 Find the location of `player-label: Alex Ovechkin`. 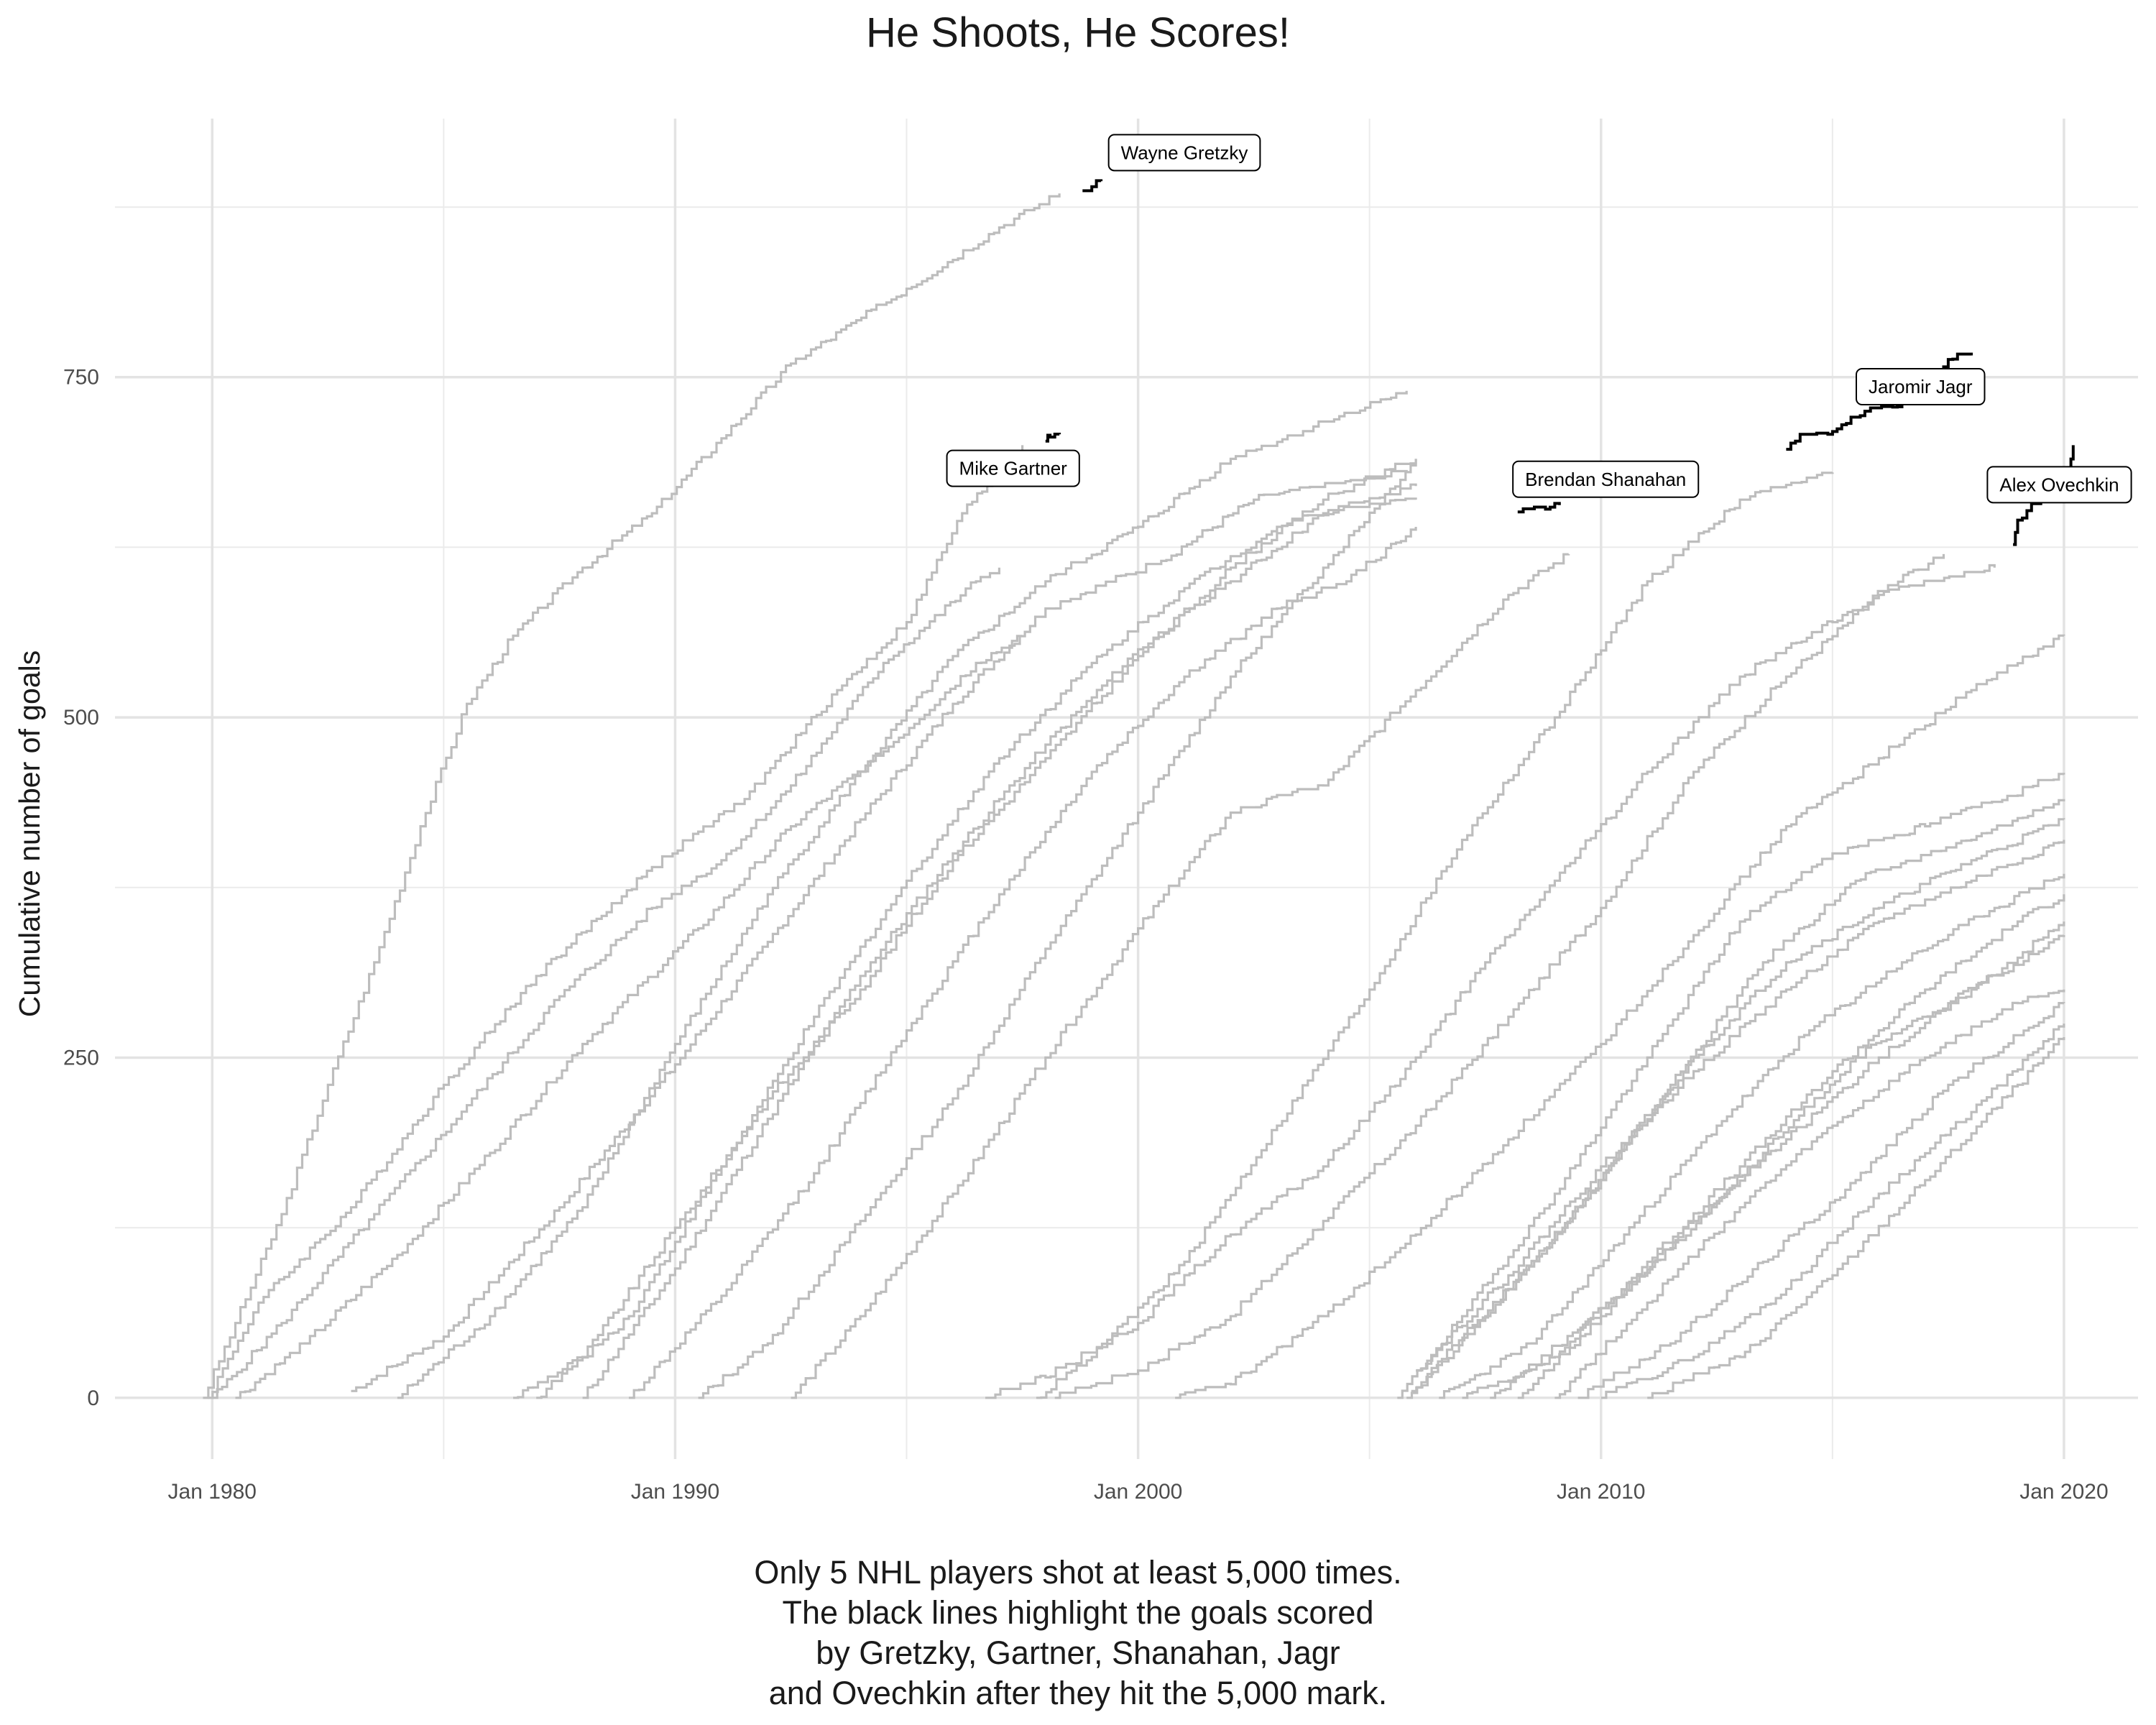

player-label: Alex Ovechkin is located at coordinates (2059, 485).